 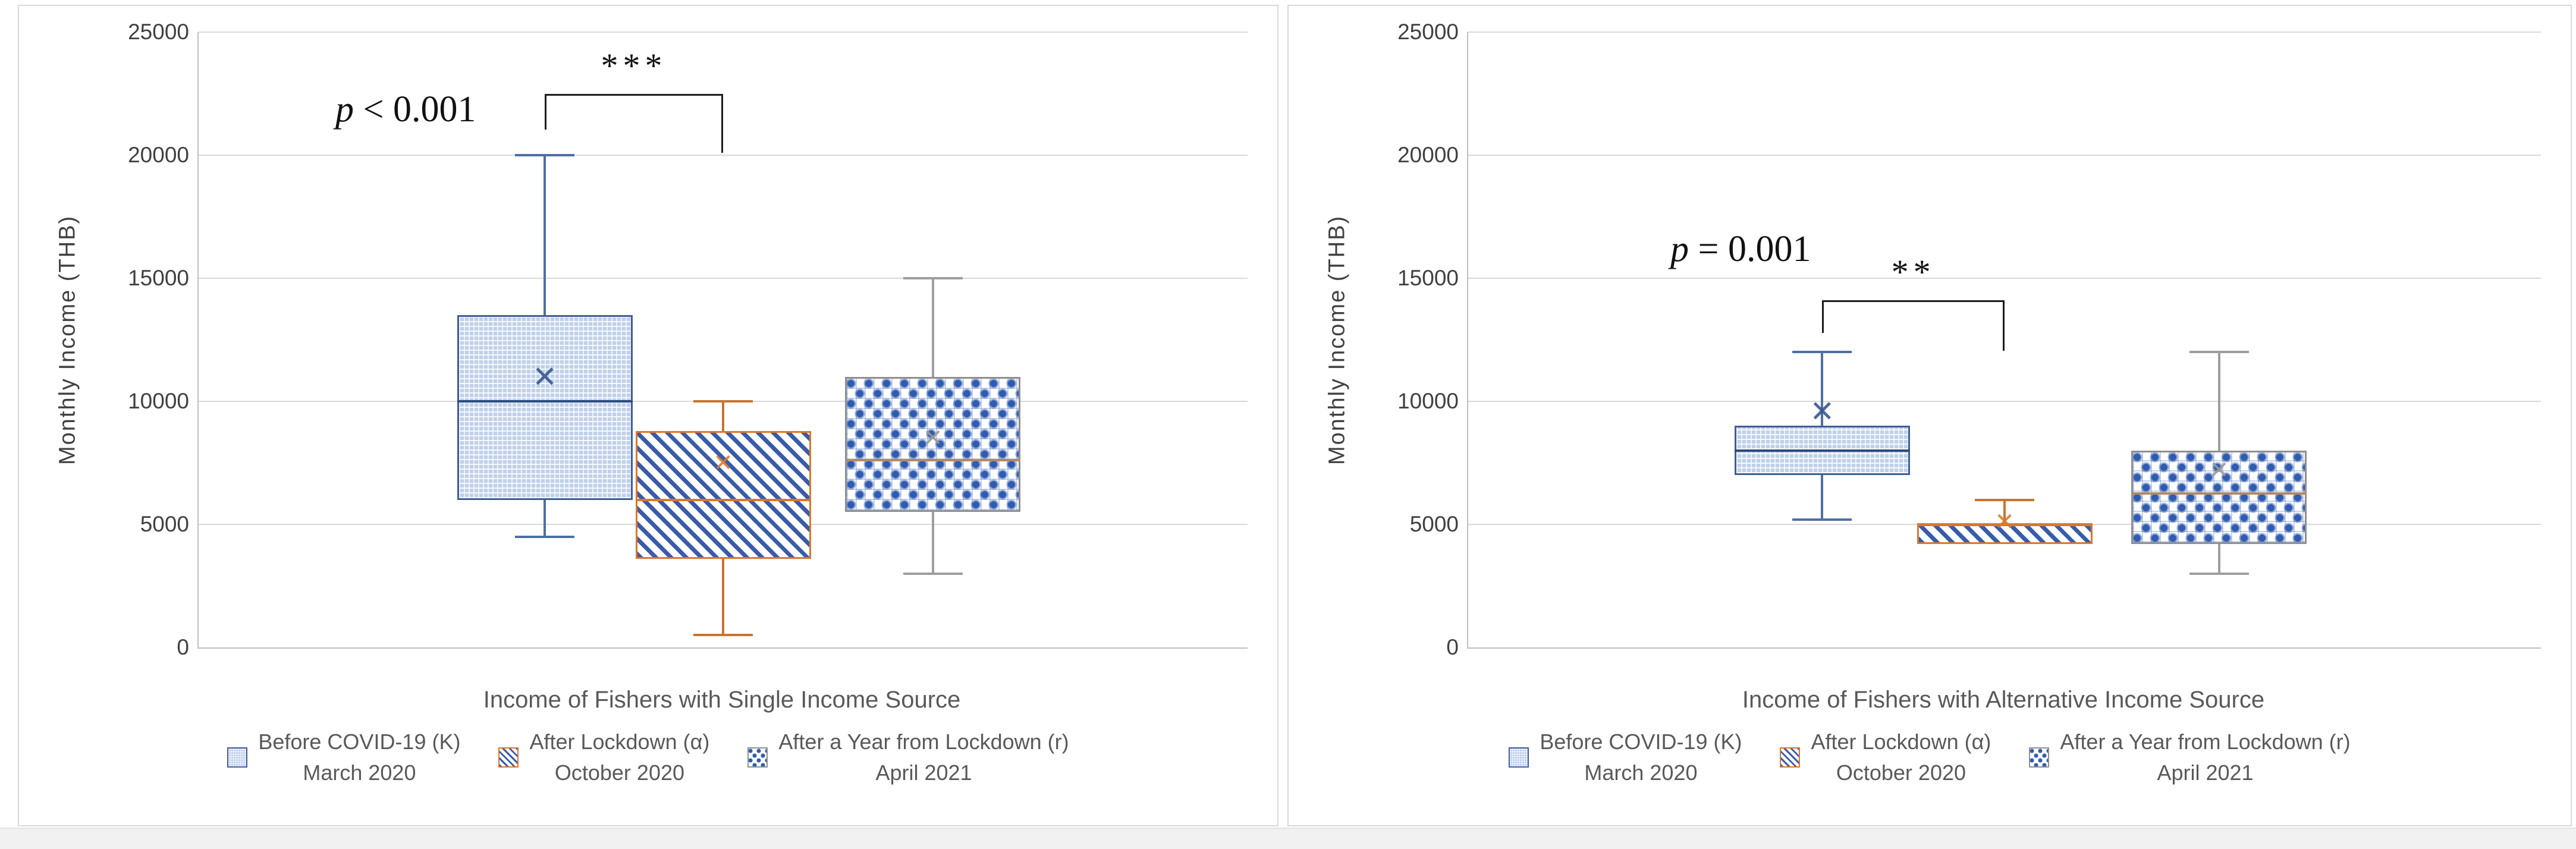 I want to click on legend-label: After a Year from Lockdown (r), so click(x=923, y=741).